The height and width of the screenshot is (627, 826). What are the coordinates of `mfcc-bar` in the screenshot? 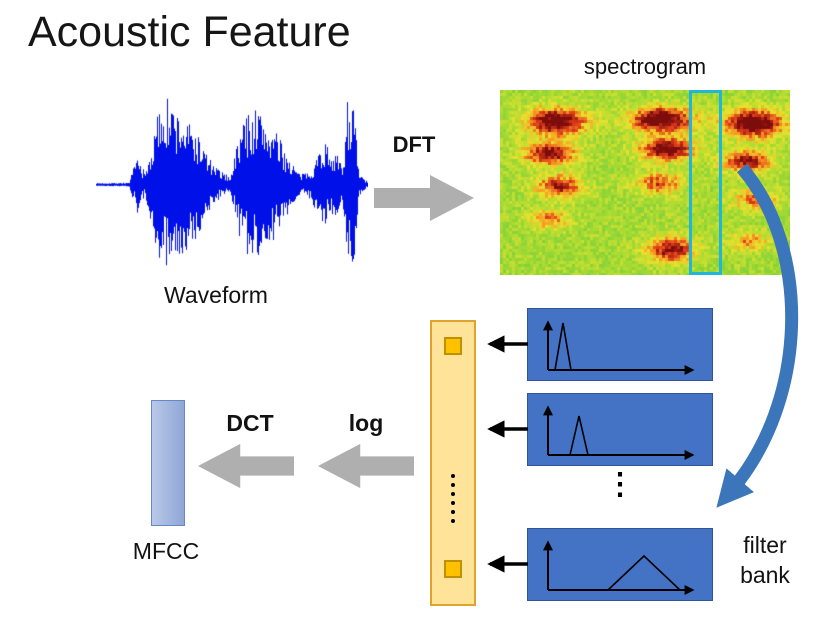 It's located at (168, 463).